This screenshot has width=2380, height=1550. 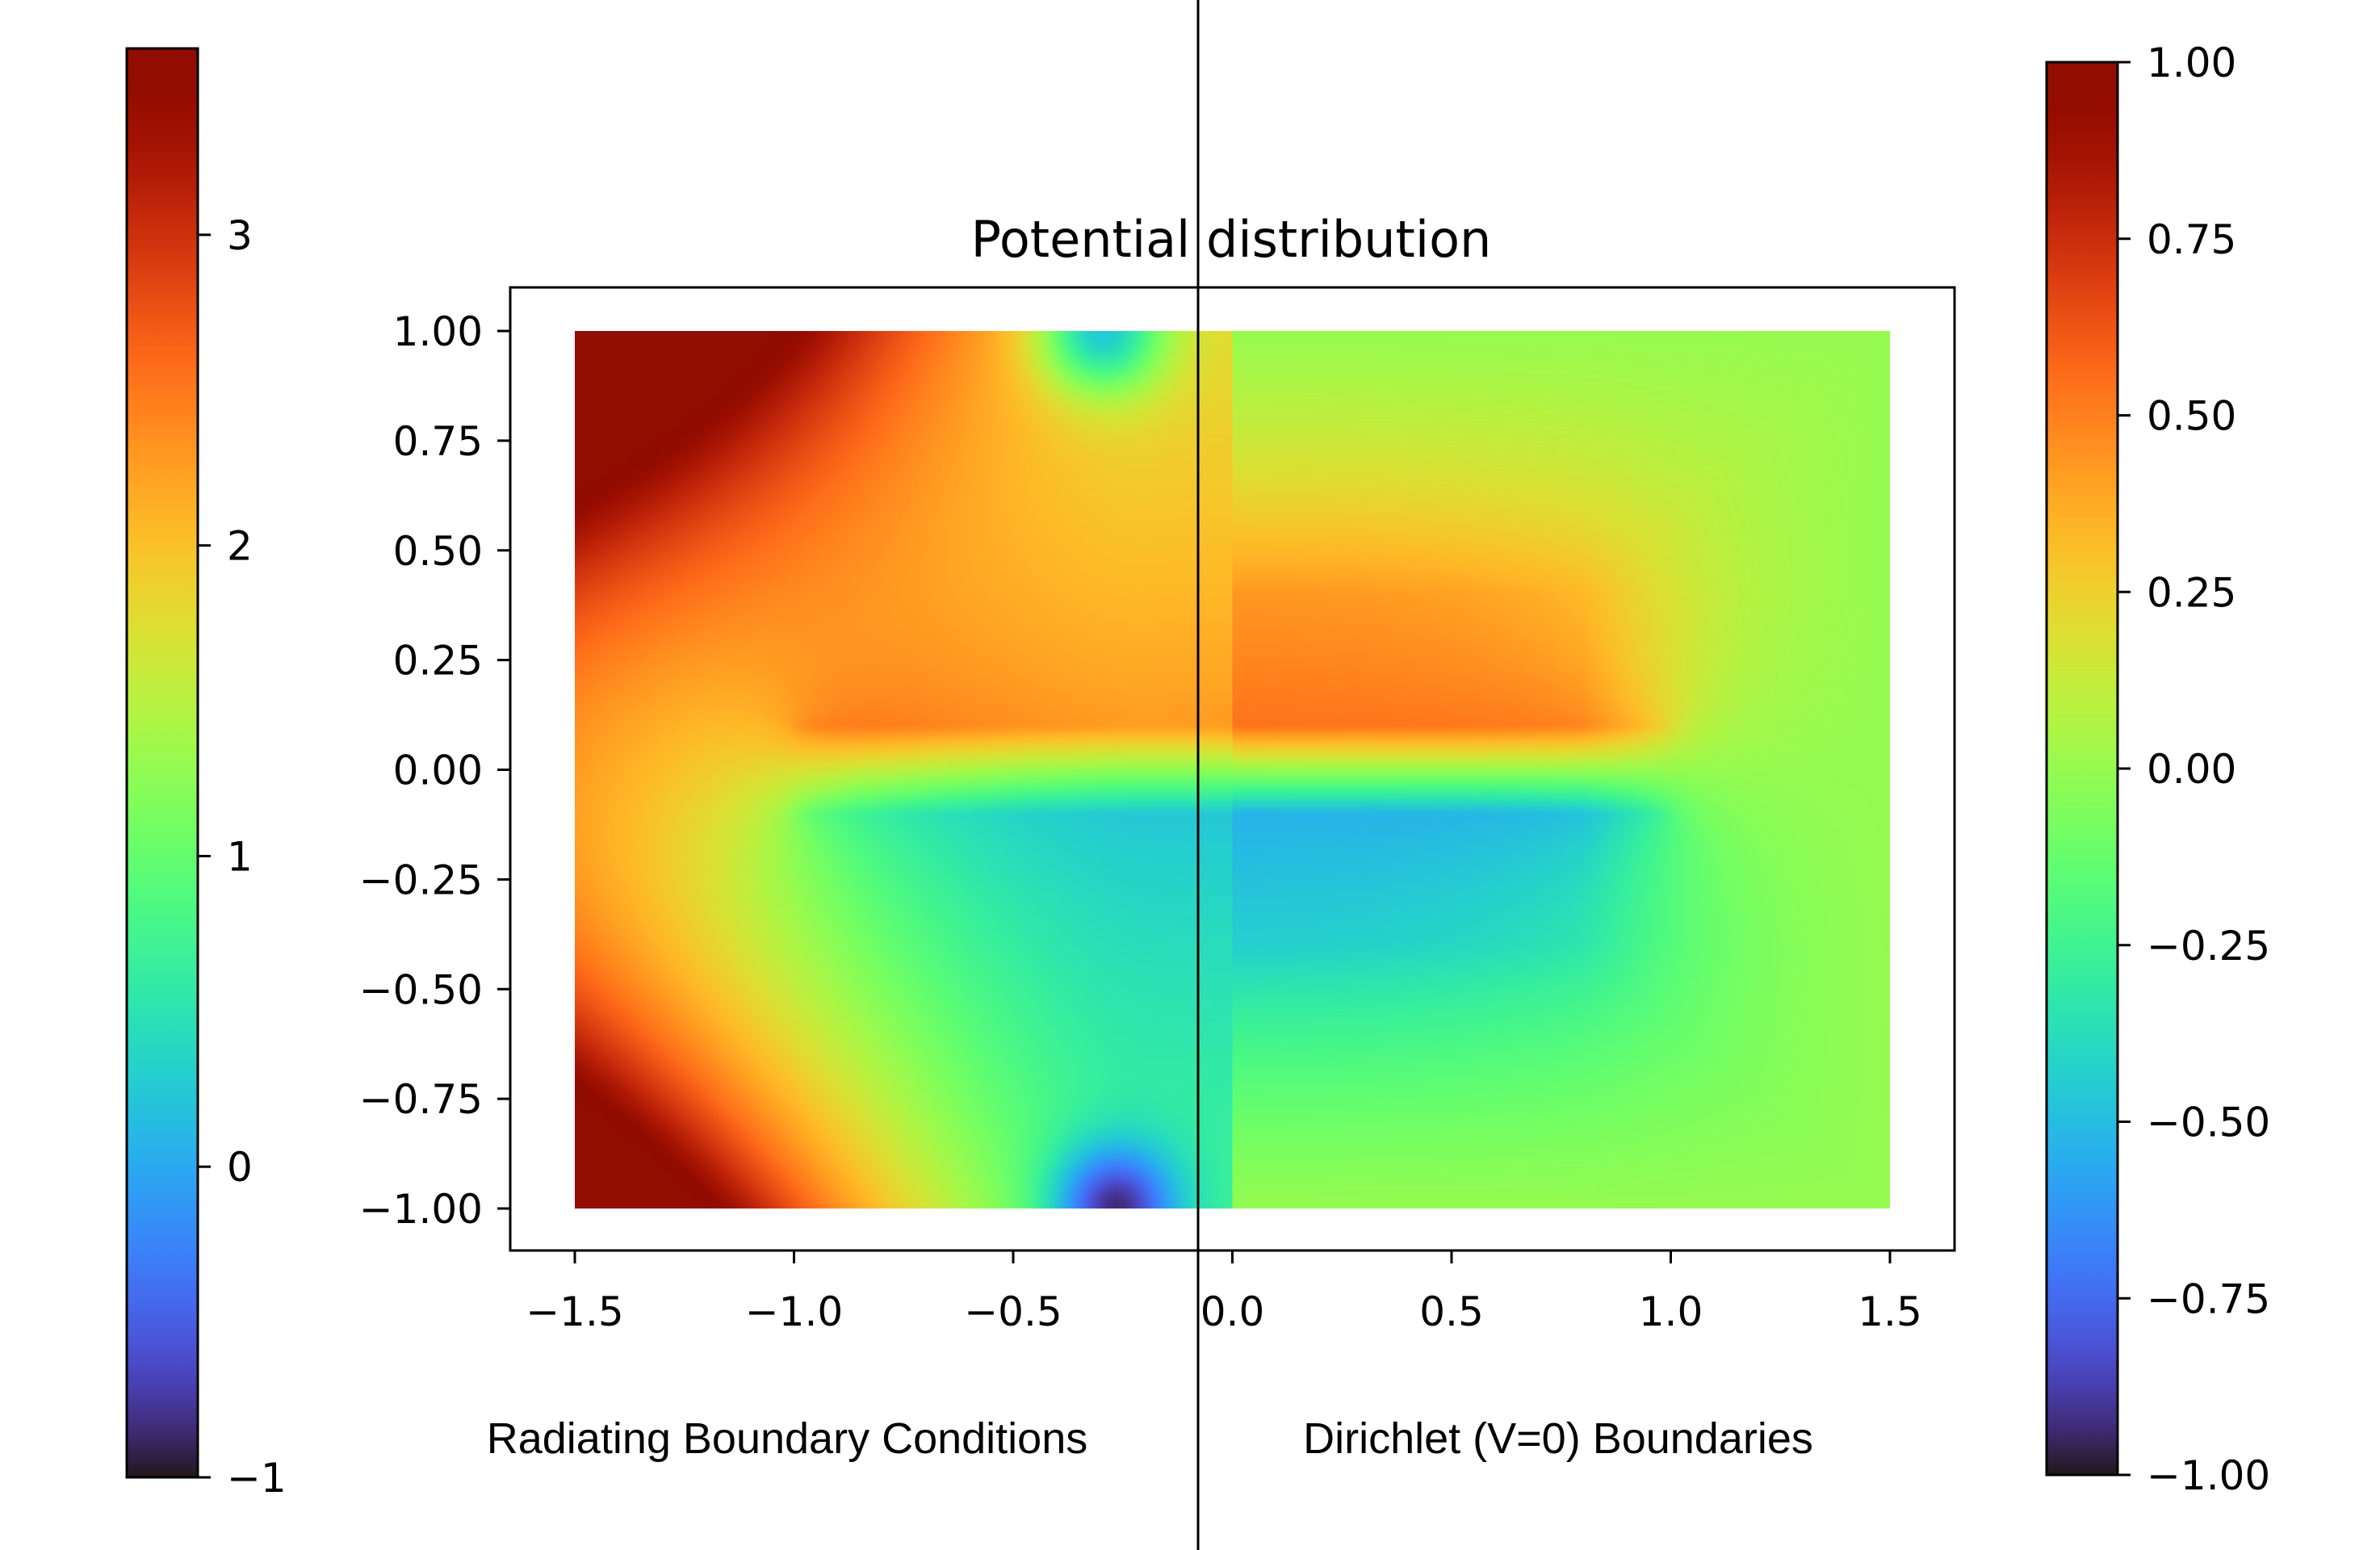 What do you see at coordinates (421, 1099) in the screenshot?
I see `y-tick-label: −0.75` at bounding box center [421, 1099].